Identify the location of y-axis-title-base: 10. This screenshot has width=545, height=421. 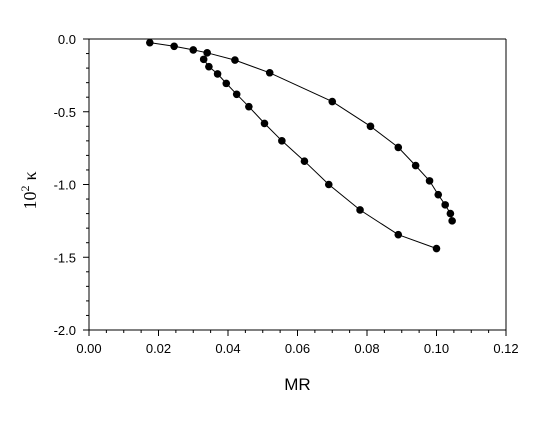
(30, 201).